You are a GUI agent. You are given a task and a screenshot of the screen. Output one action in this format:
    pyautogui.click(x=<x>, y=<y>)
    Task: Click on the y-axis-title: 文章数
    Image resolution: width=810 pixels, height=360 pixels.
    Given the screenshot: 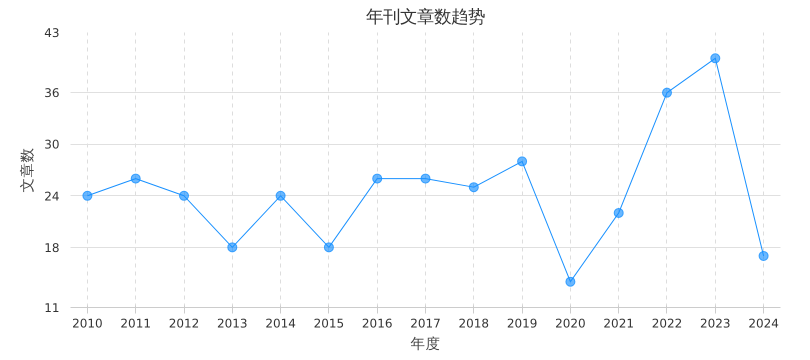 What is the action you would take?
    pyautogui.click(x=27, y=170)
    